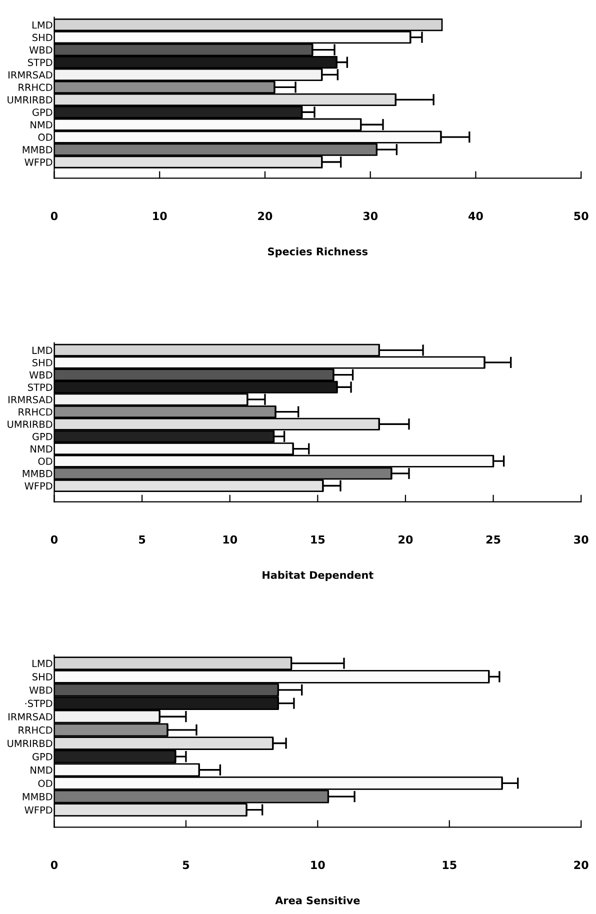  Describe the element at coordinates (317, 900) in the screenshot. I see `x-axis-title: Area Sensitive` at that location.